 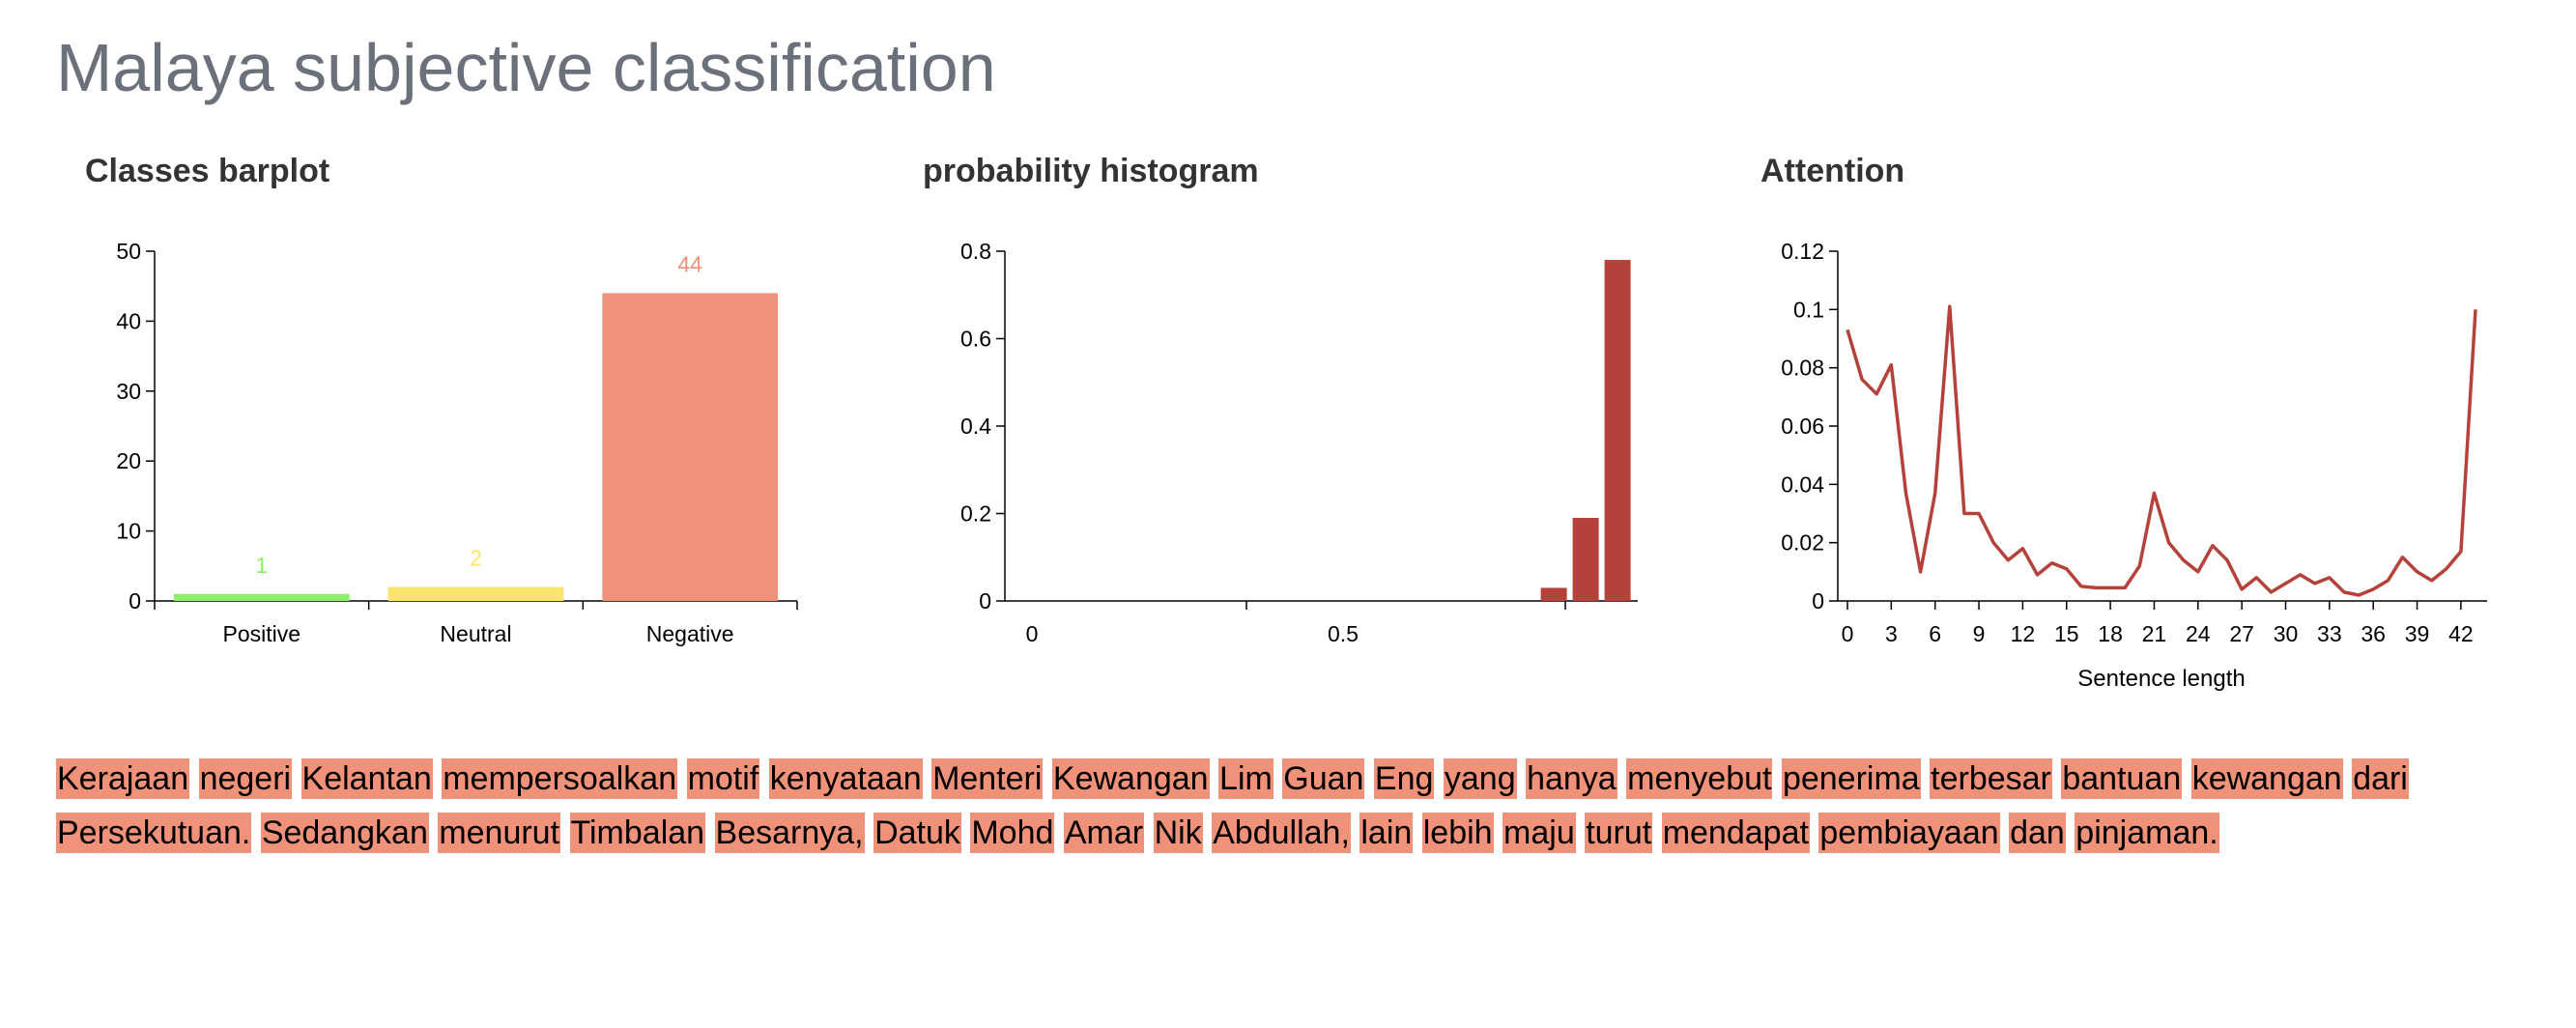 What do you see at coordinates (246, 779) in the screenshot?
I see `token-1: negeri` at bounding box center [246, 779].